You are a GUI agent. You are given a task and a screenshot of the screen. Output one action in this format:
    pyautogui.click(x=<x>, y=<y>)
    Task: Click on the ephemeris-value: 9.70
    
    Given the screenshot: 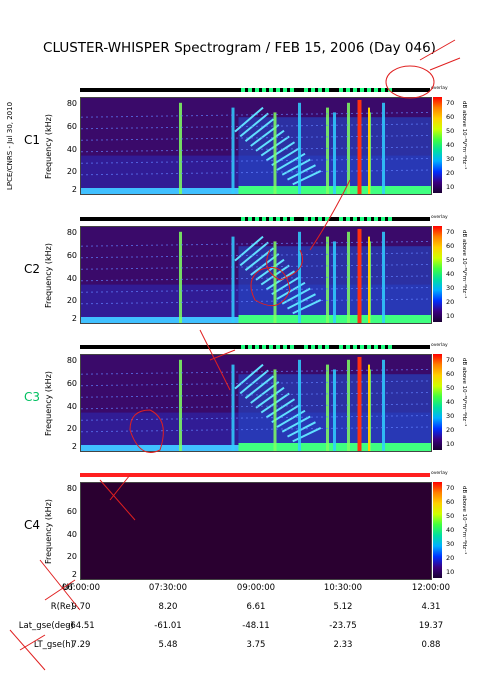 What is the action you would take?
    pyautogui.click(x=81, y=607)
    